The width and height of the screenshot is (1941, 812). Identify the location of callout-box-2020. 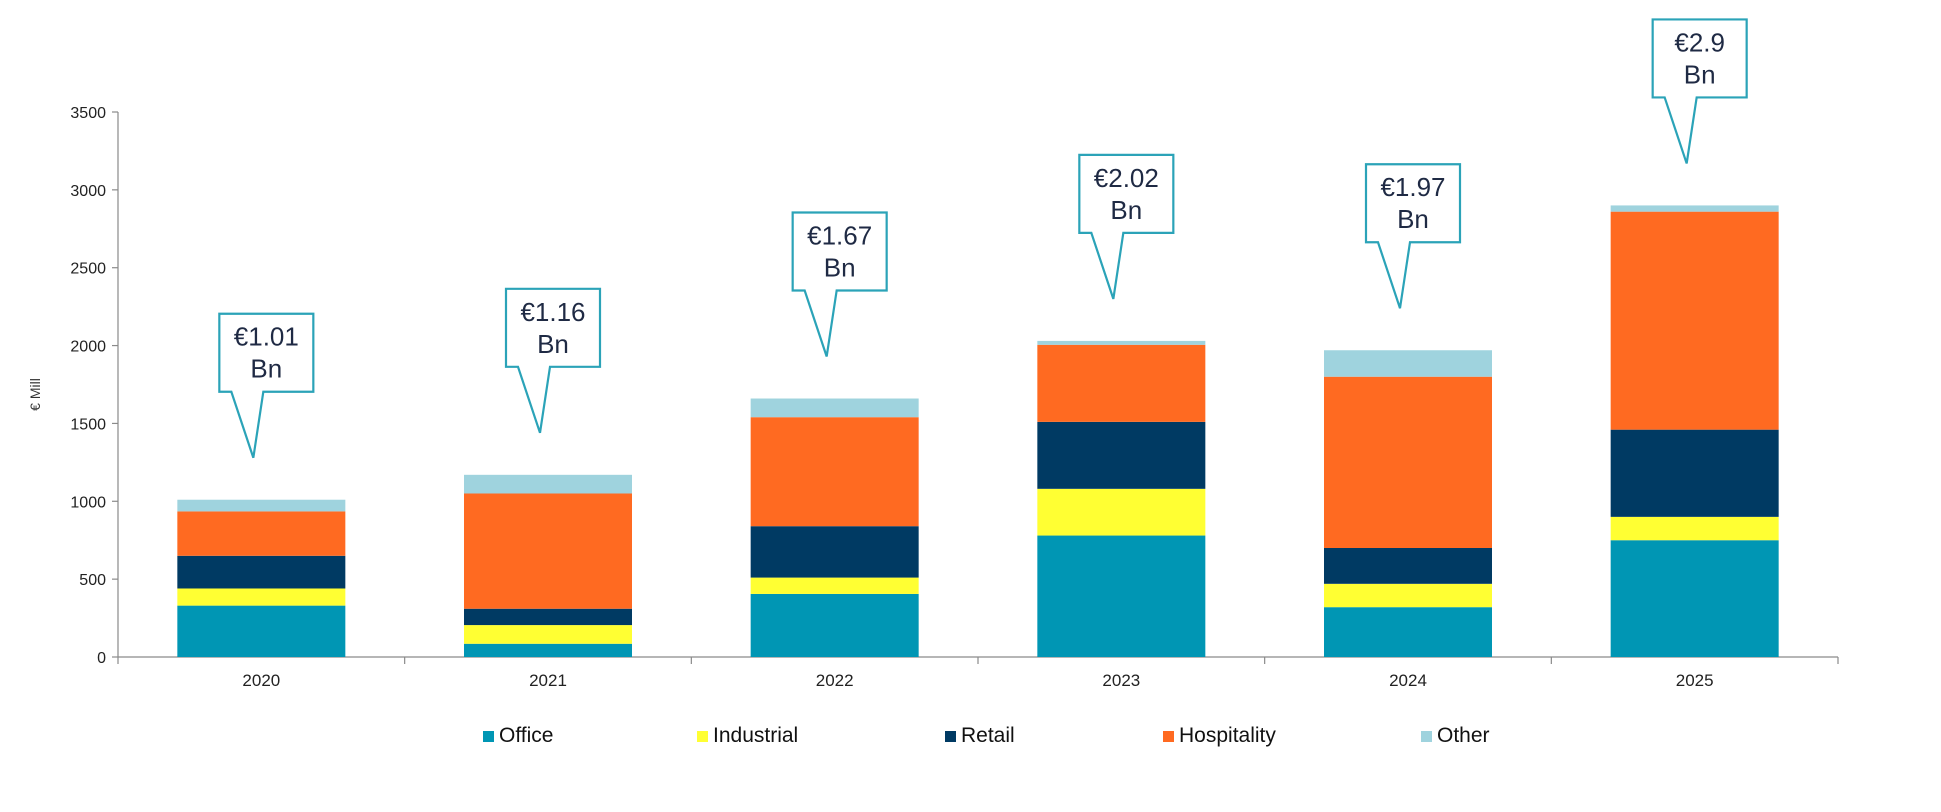
(266, 385).